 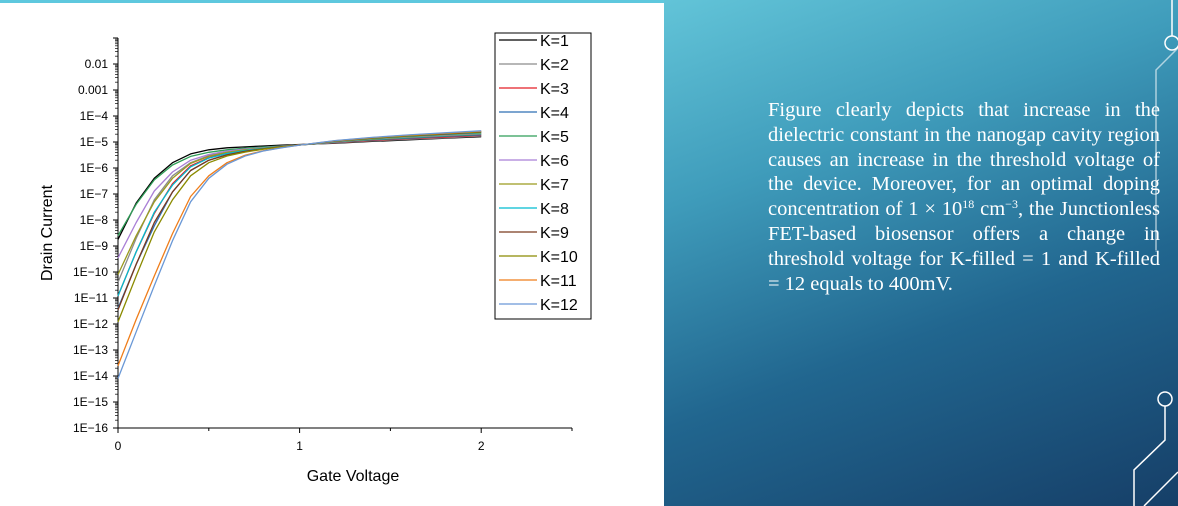 I want to click on y-tick-label: 1E−7, so click(x=94, y=194).